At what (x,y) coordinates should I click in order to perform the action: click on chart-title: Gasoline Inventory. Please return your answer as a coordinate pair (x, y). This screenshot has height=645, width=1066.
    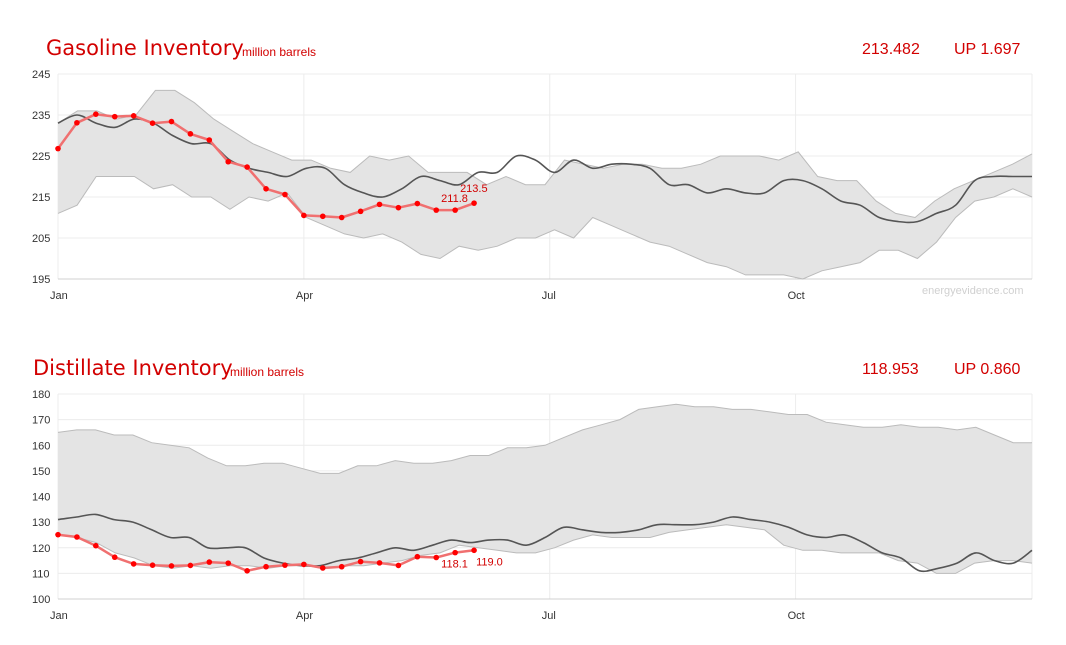
    Looking at the image, I should click on (145, 48).